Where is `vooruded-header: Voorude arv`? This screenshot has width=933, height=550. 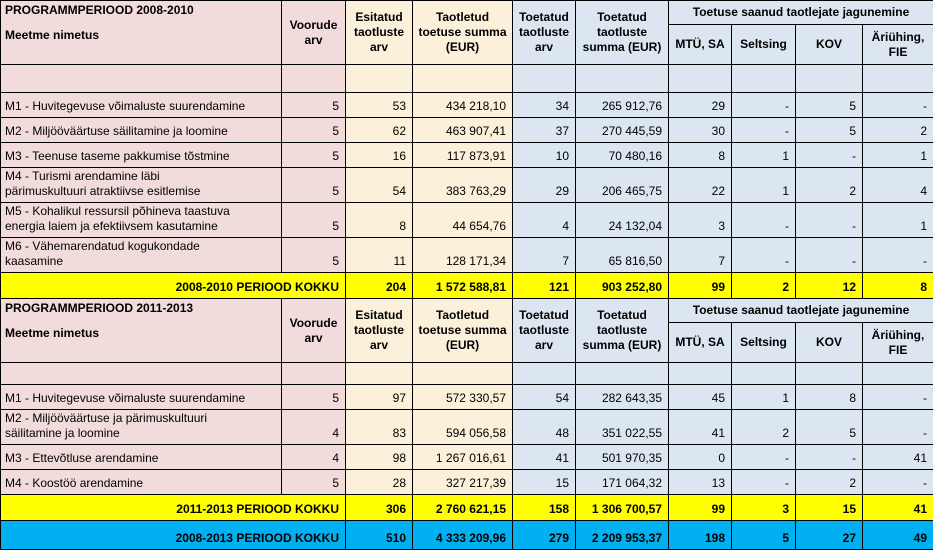
vooruded-header: Voorude arv is located at coordinates (314, 331).